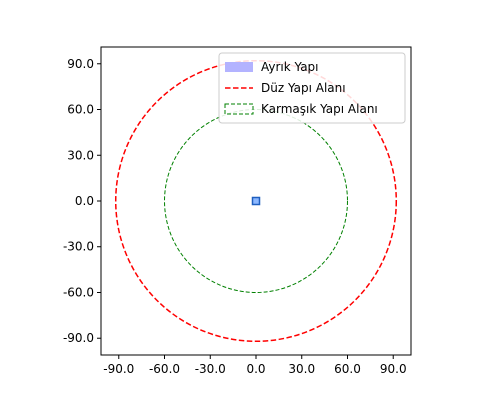  I want to click on x-tick-label: -90.0, so click(118, 369).